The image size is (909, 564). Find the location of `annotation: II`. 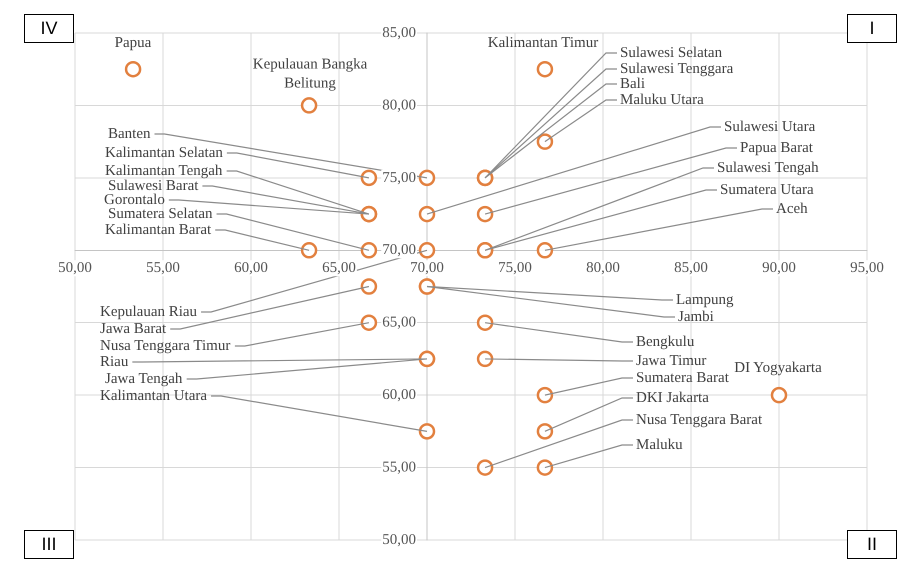

annotation: II is located at coordinates (872, 544).